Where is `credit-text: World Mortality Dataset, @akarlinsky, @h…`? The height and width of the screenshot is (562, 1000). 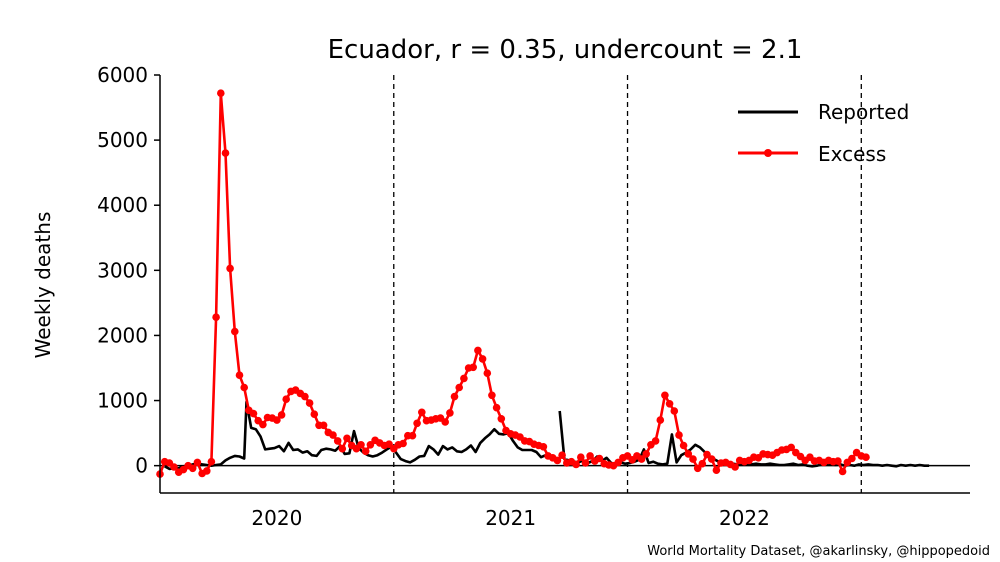 credit-text: World Mortality Dataset, @akarlinsky, @h… is located at coordinates (818, 551).